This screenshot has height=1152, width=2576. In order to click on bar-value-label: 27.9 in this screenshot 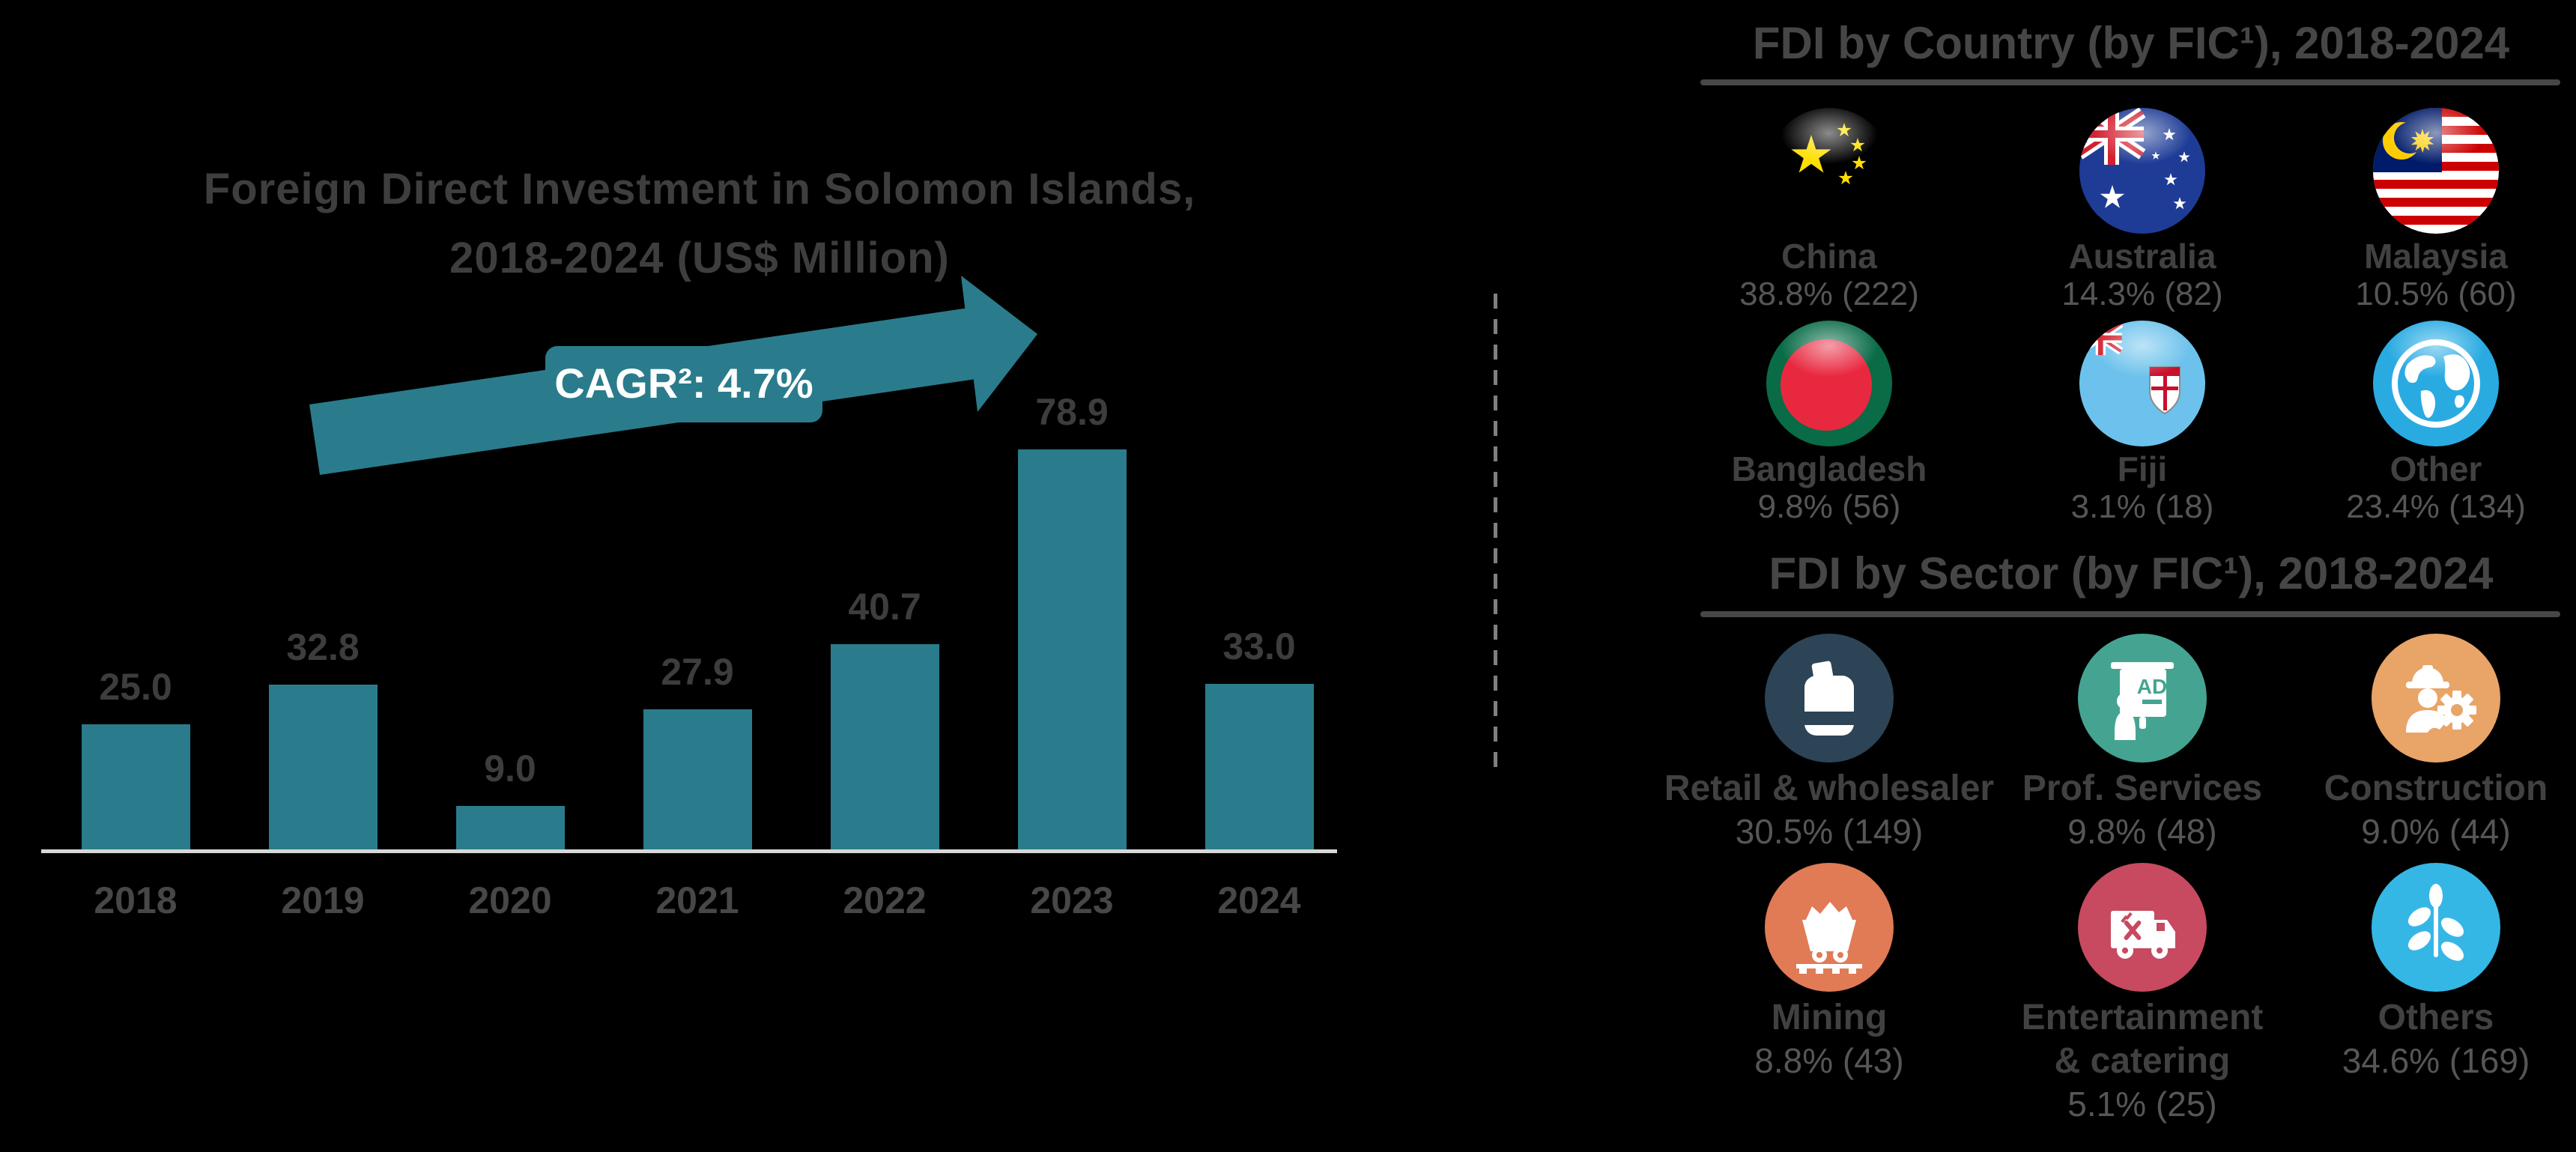, I will do `click(697, 672)`.